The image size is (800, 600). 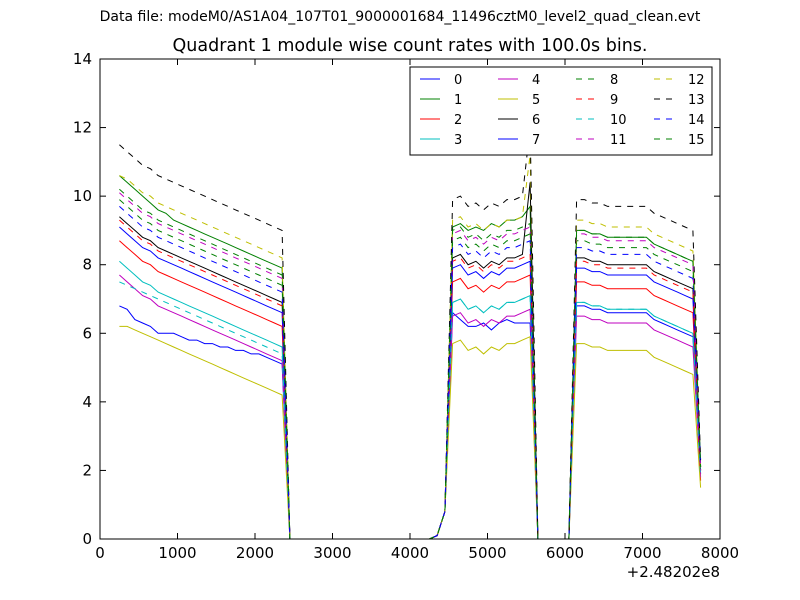 I want to click on legend-label-12: 12, so click(x=696, y=80).